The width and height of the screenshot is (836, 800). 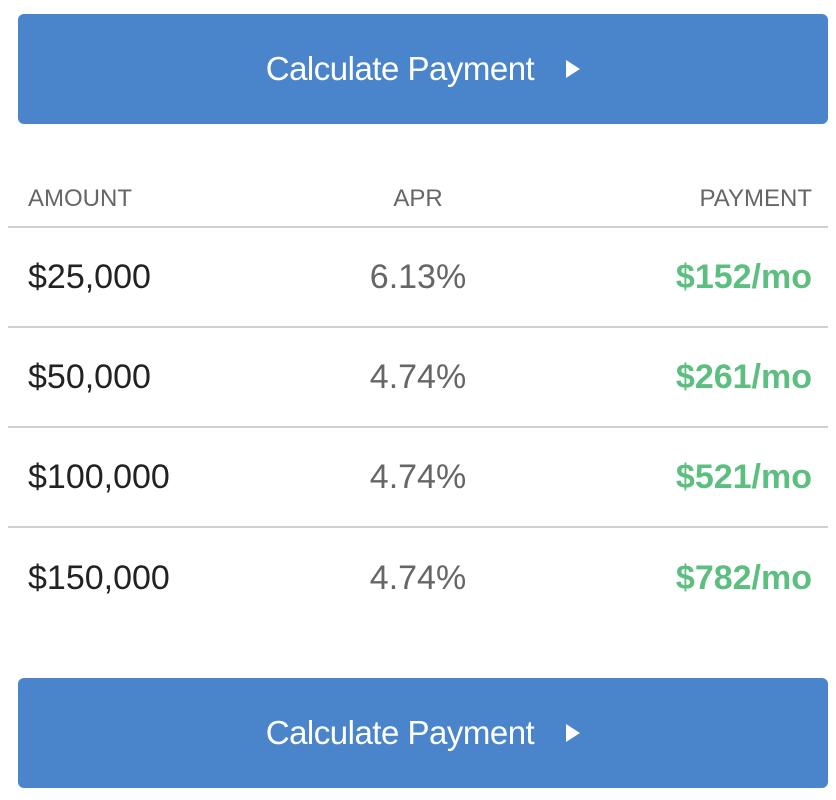 I want to click on header-payment: PAYMENT, so click(x=755, y=198).